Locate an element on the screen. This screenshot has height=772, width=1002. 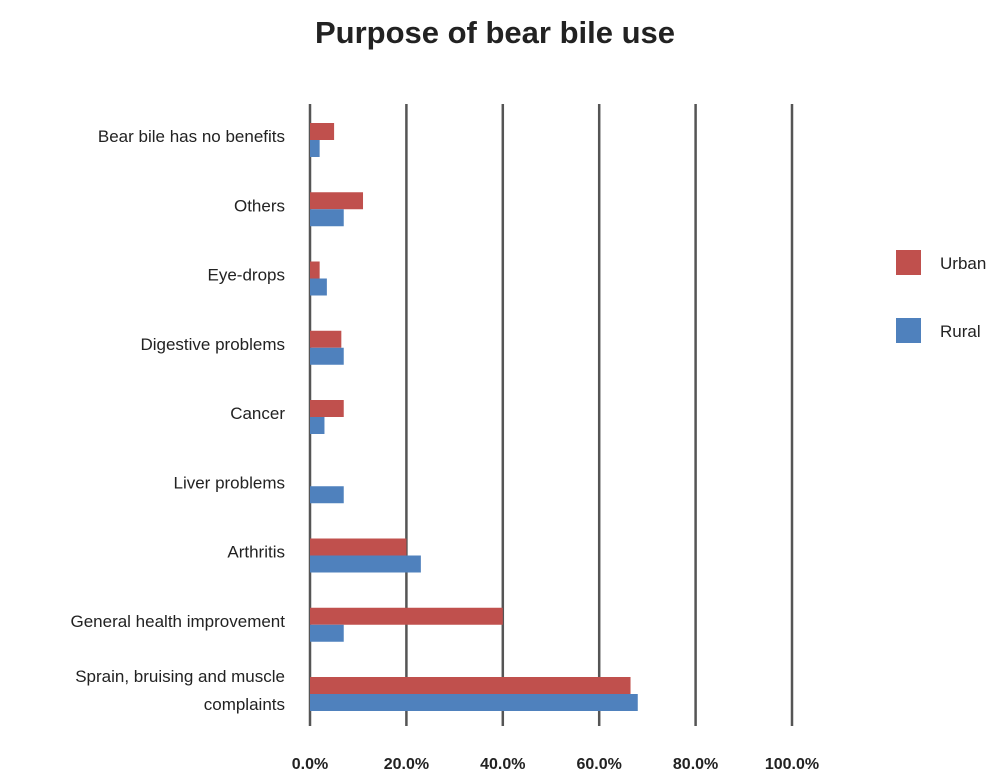
x-axis-tick-labels: 0.0% 20.0% 40.0% 60.0% 80.0% 100.0% is located at coordinates (555, 764).